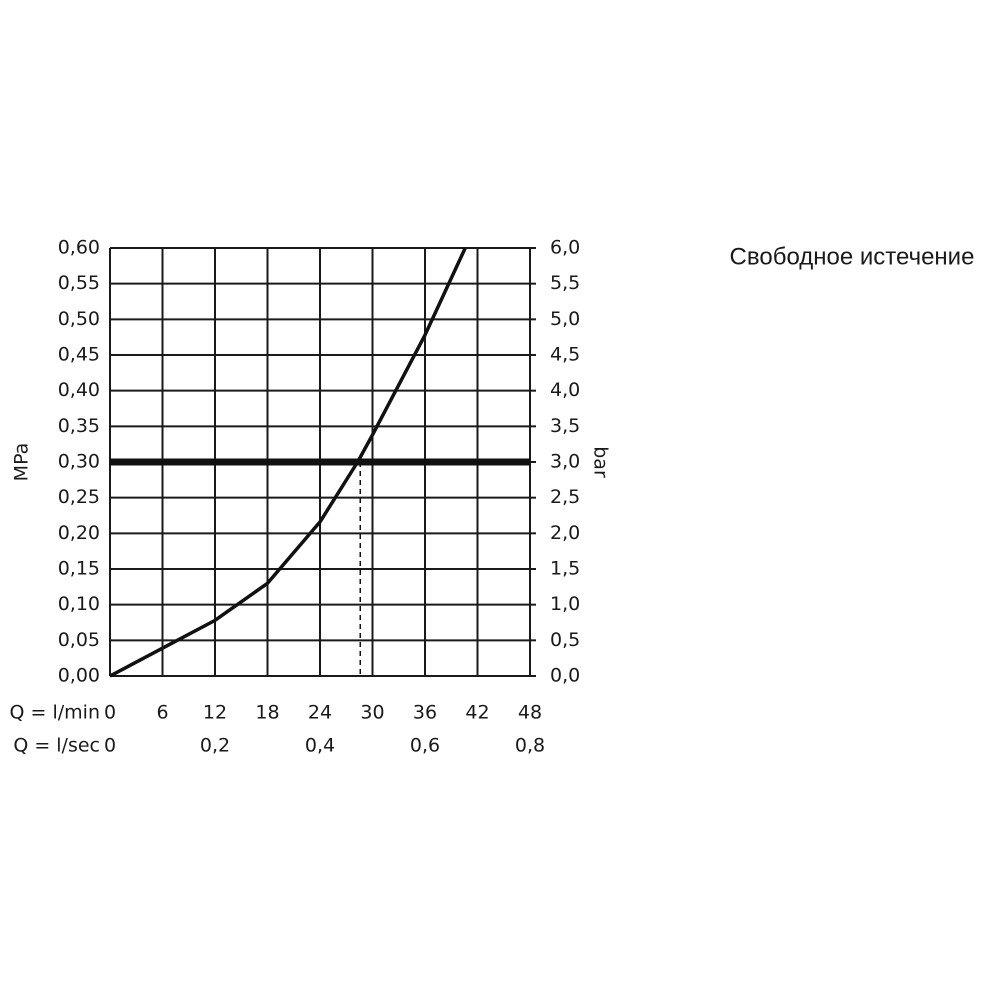 The height and width of the screenshot is (1000, 1000). I want to click on x-axis-label: Q = l/min, so click(55, 713).